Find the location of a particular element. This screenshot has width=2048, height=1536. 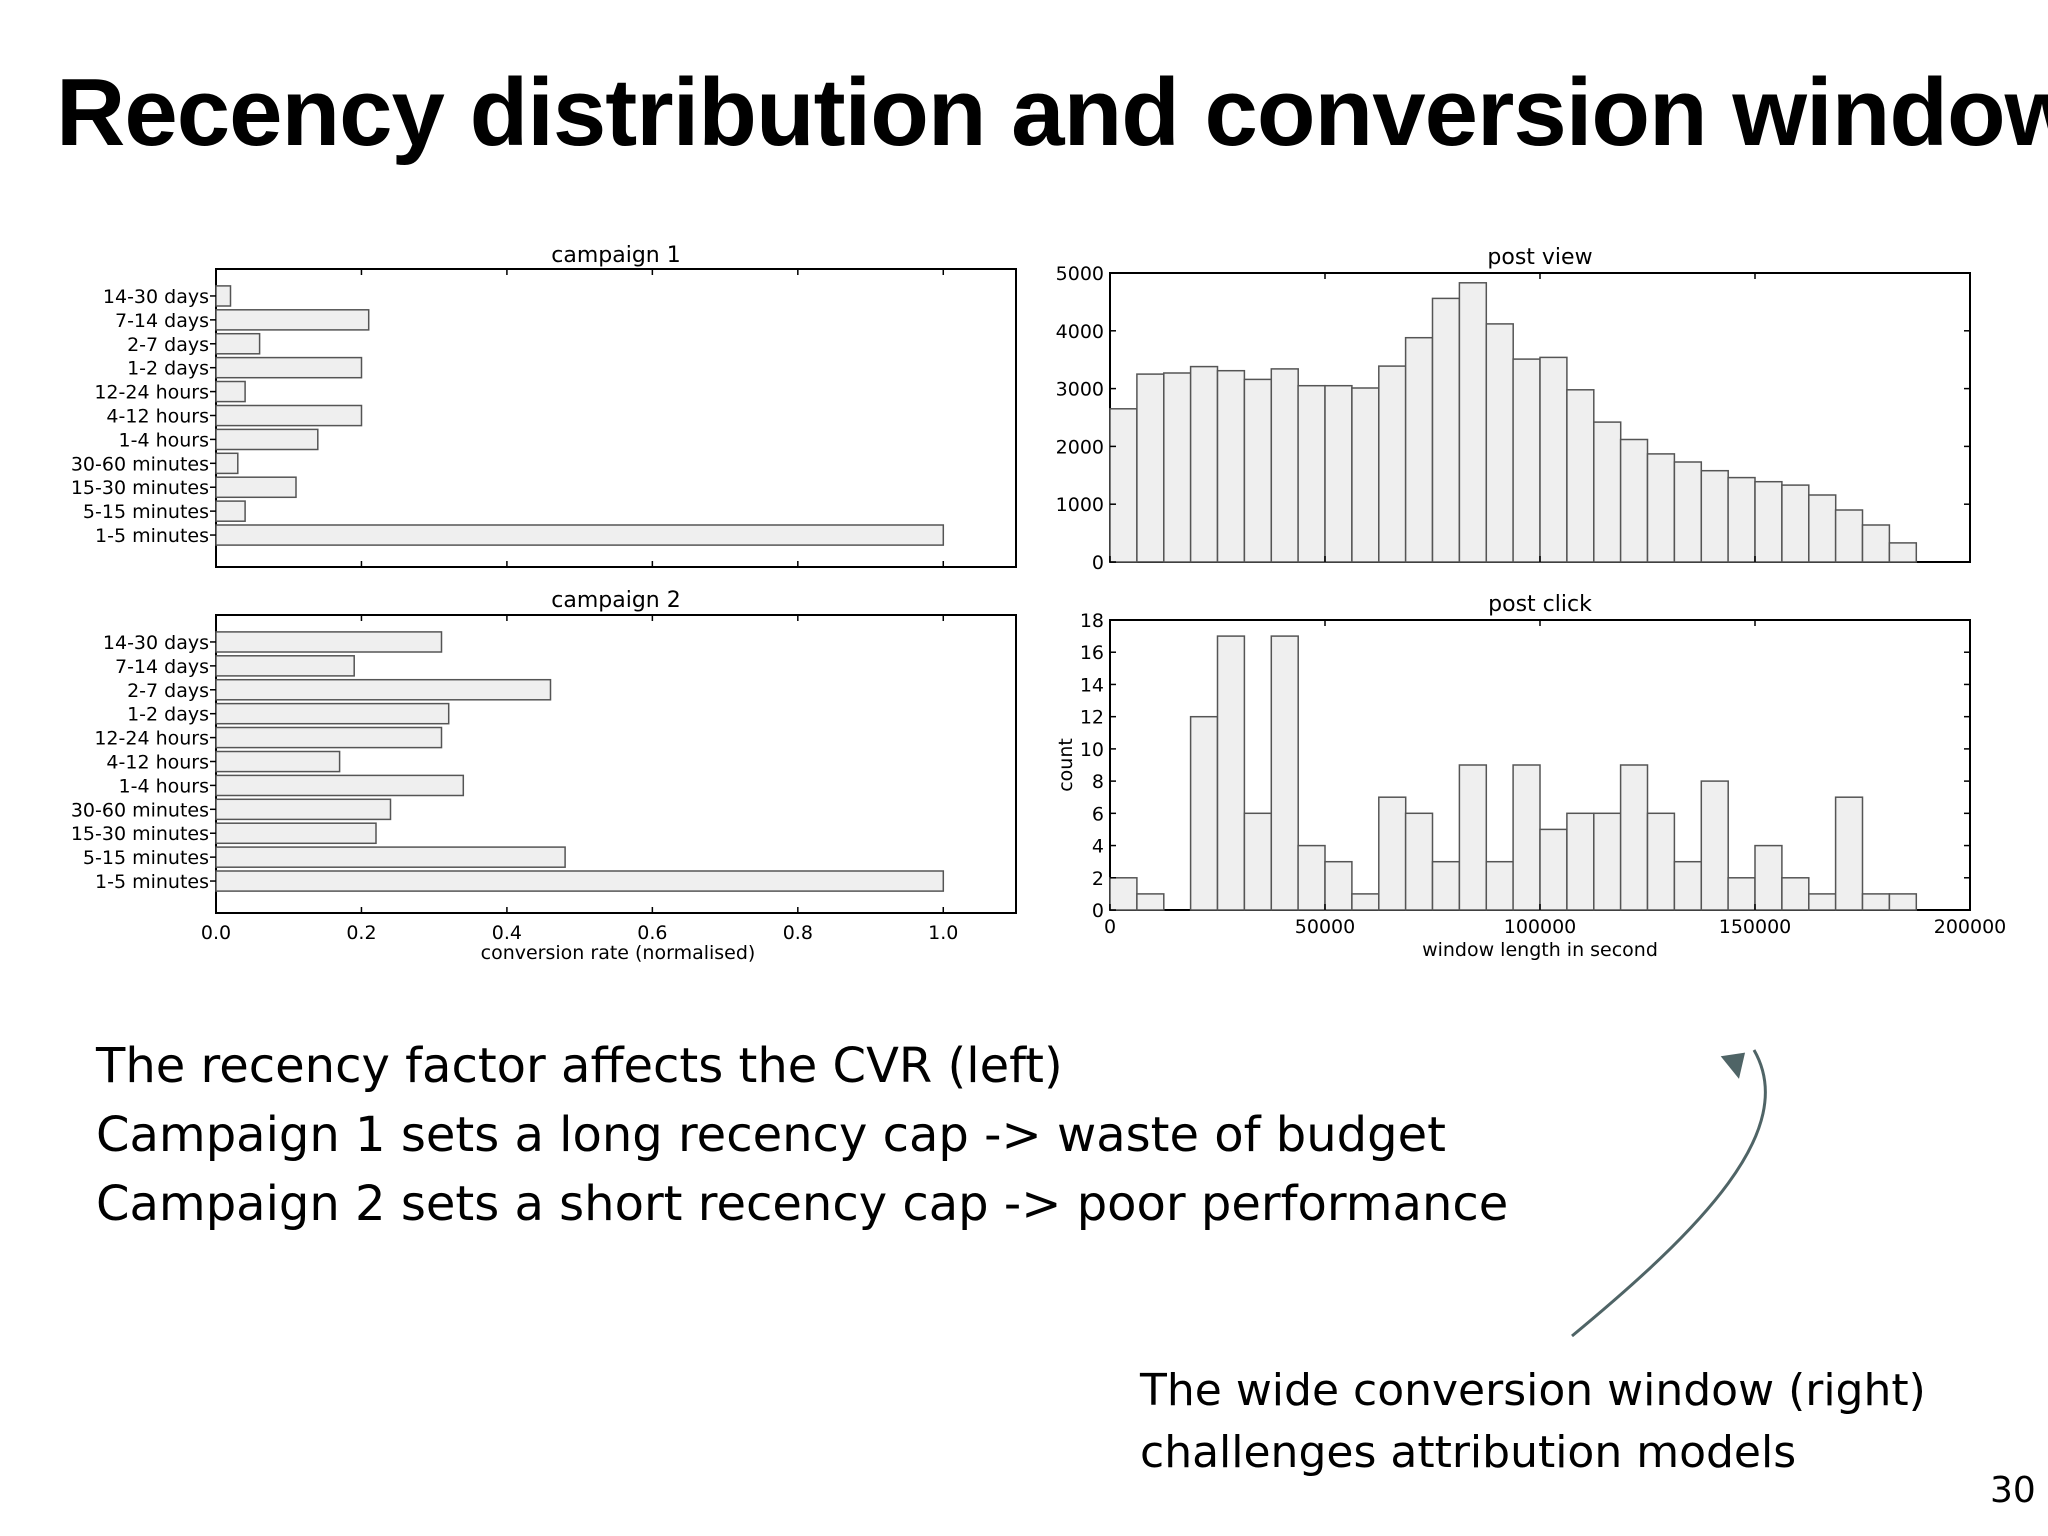

campaign2-x-tick-label: 0.4 is located at coordinates (507, 933).